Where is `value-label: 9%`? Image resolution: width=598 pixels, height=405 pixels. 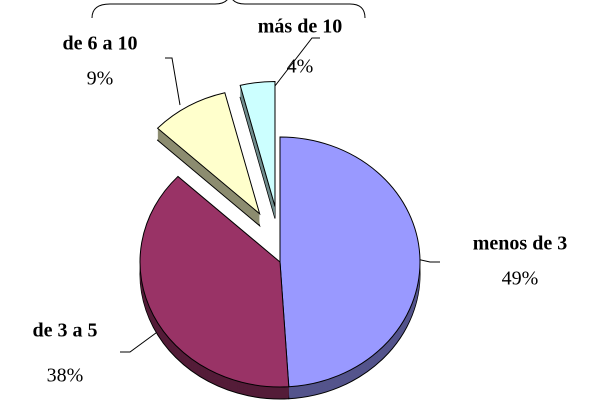
value-label: 9% is located at coordinates (100, 79).